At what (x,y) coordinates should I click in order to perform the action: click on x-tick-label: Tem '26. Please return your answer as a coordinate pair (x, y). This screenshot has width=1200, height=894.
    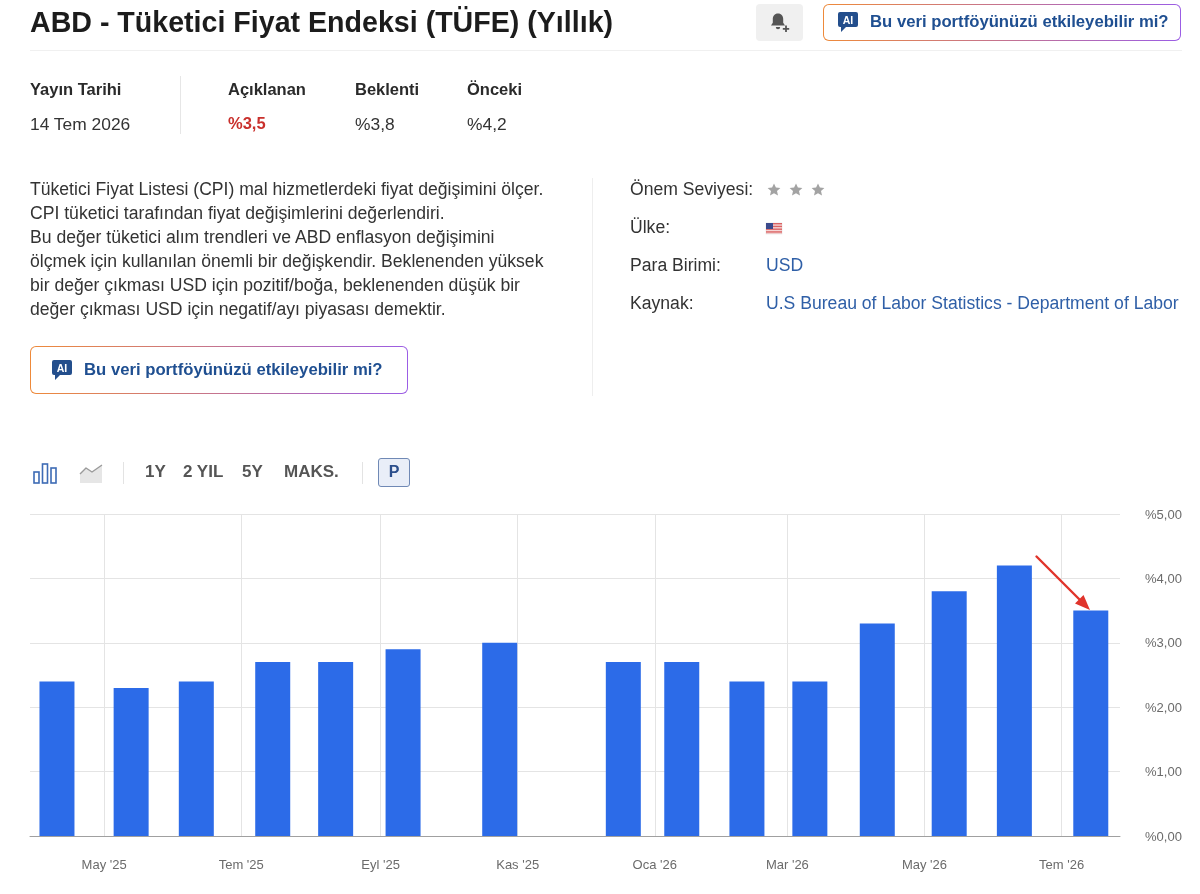
    Looking at the image, I should click on (1062, 864).